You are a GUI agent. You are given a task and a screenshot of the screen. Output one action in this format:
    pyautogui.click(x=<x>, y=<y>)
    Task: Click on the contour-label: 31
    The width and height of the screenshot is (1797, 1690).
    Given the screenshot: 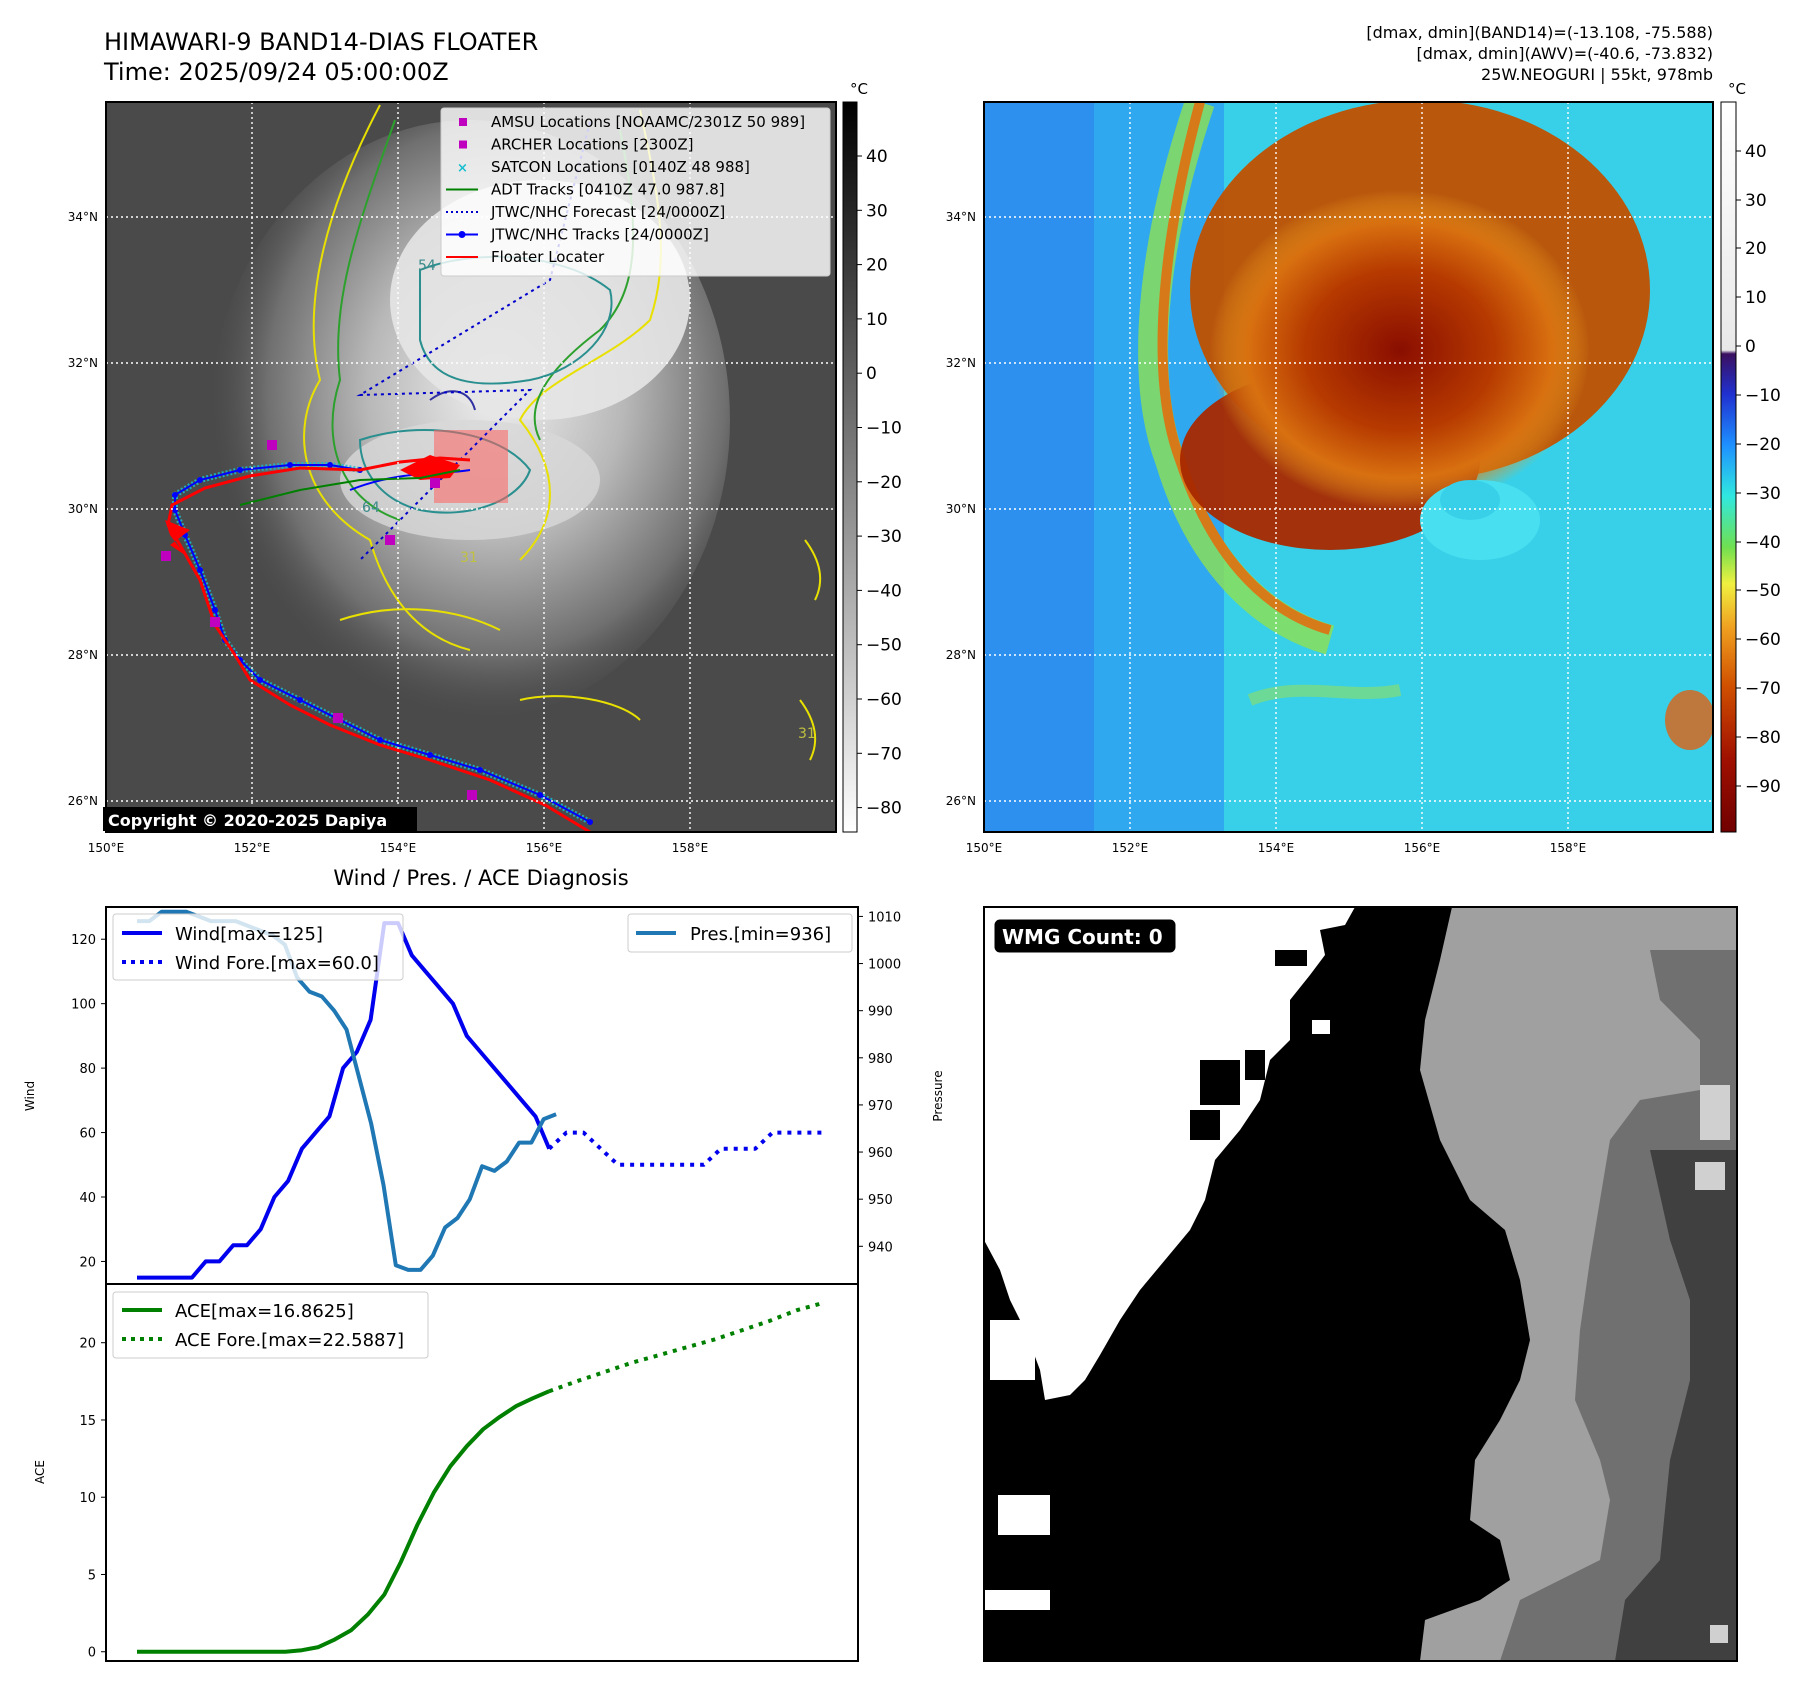 What is the action you would take?
    pyautogui.click(x=469, y=558)
    